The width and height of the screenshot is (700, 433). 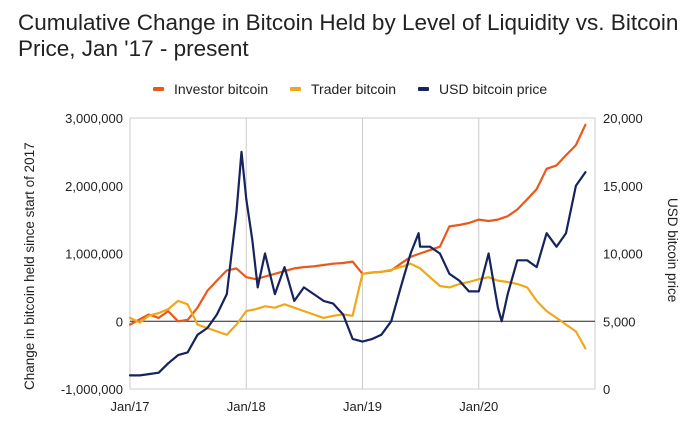 I want to click on y-tick-label-left: 0, so click(x=119, y=321).